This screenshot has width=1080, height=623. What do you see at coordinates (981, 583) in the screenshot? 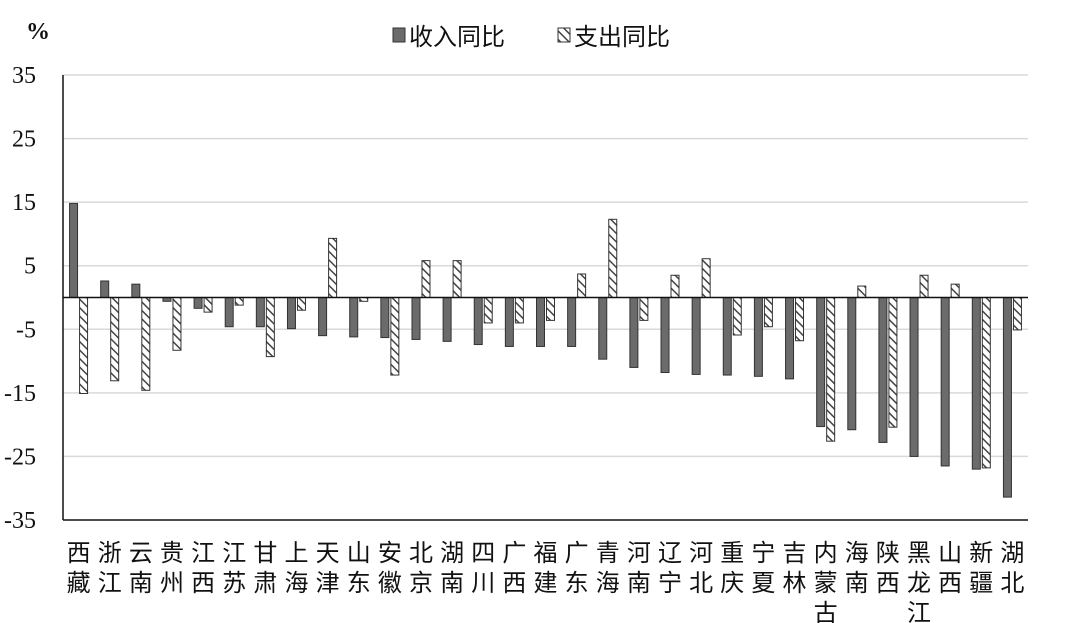
I see `category-label-char: 疆` at bounding box center [981, 583].